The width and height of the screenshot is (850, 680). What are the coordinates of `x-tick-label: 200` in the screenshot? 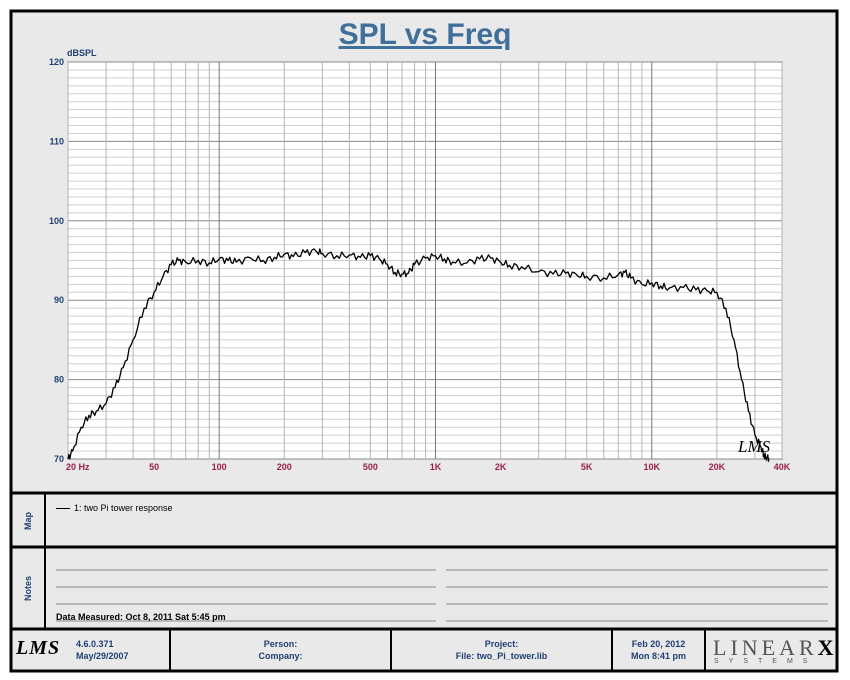 It's located at (284, 467).